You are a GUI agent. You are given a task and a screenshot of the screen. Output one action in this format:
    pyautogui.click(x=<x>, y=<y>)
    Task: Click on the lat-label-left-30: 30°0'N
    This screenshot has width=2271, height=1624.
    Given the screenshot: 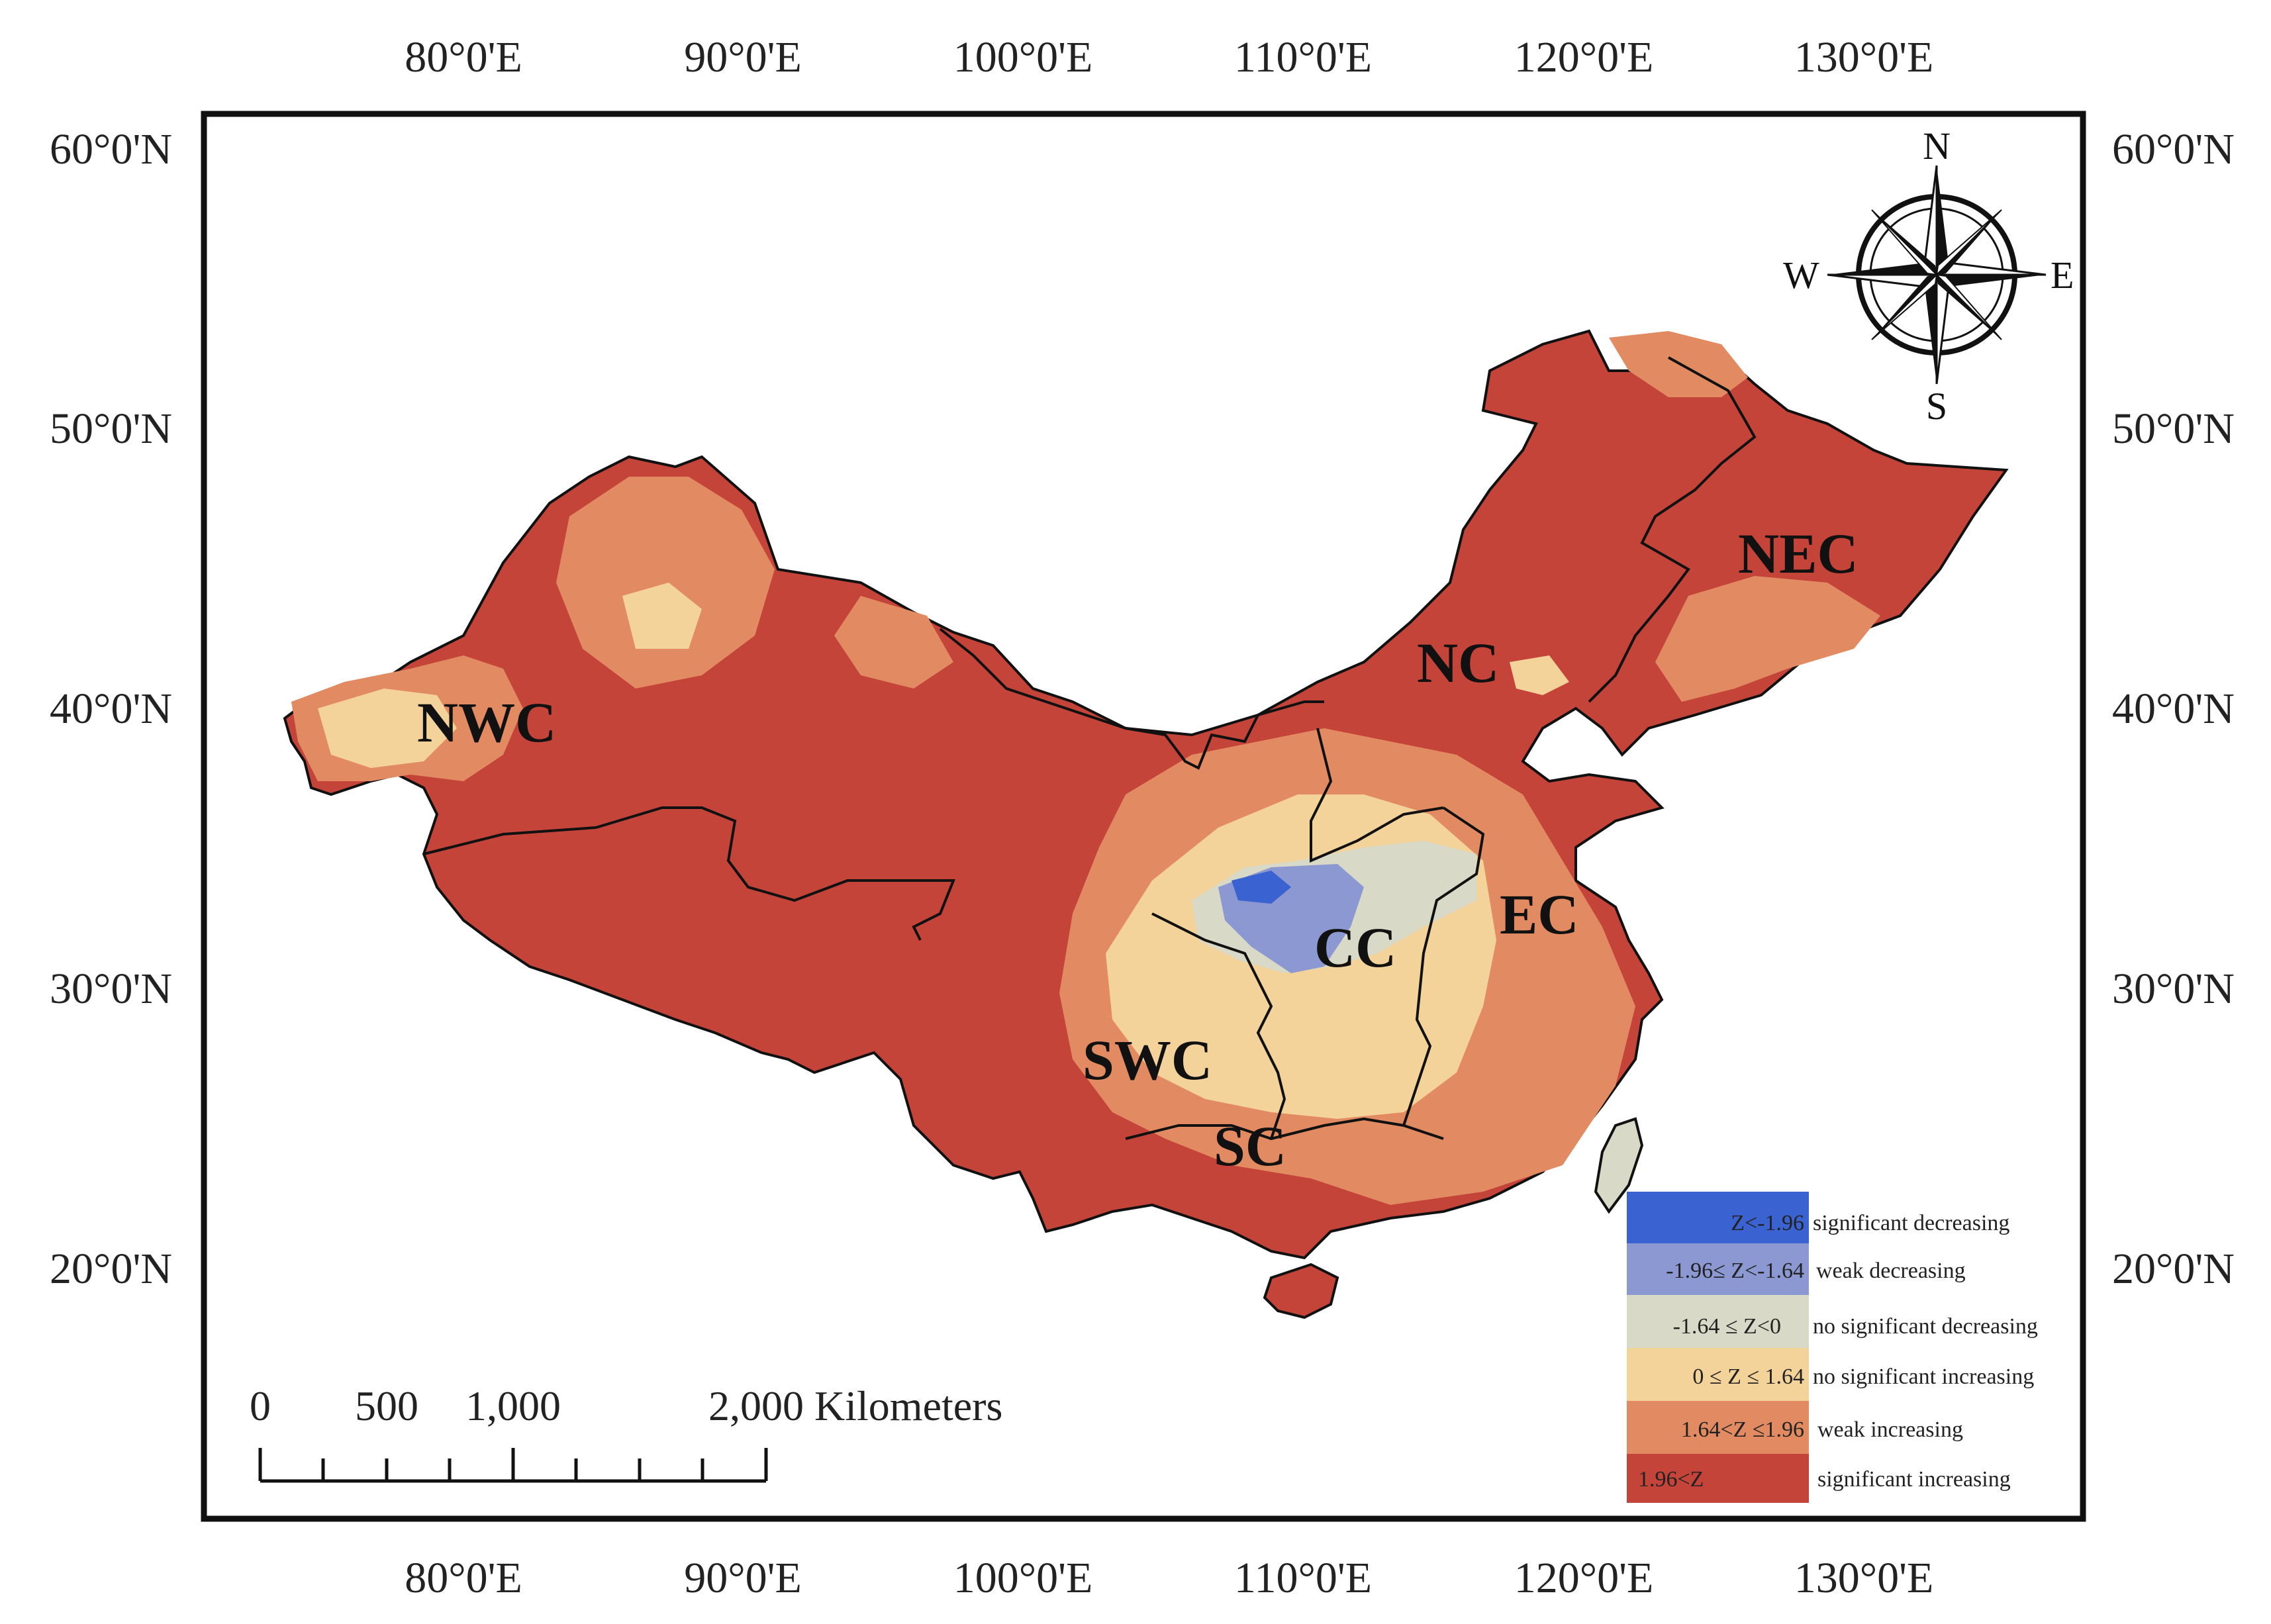 What is the action you would take?
    pyautogui.click(x=111, y=989)
    